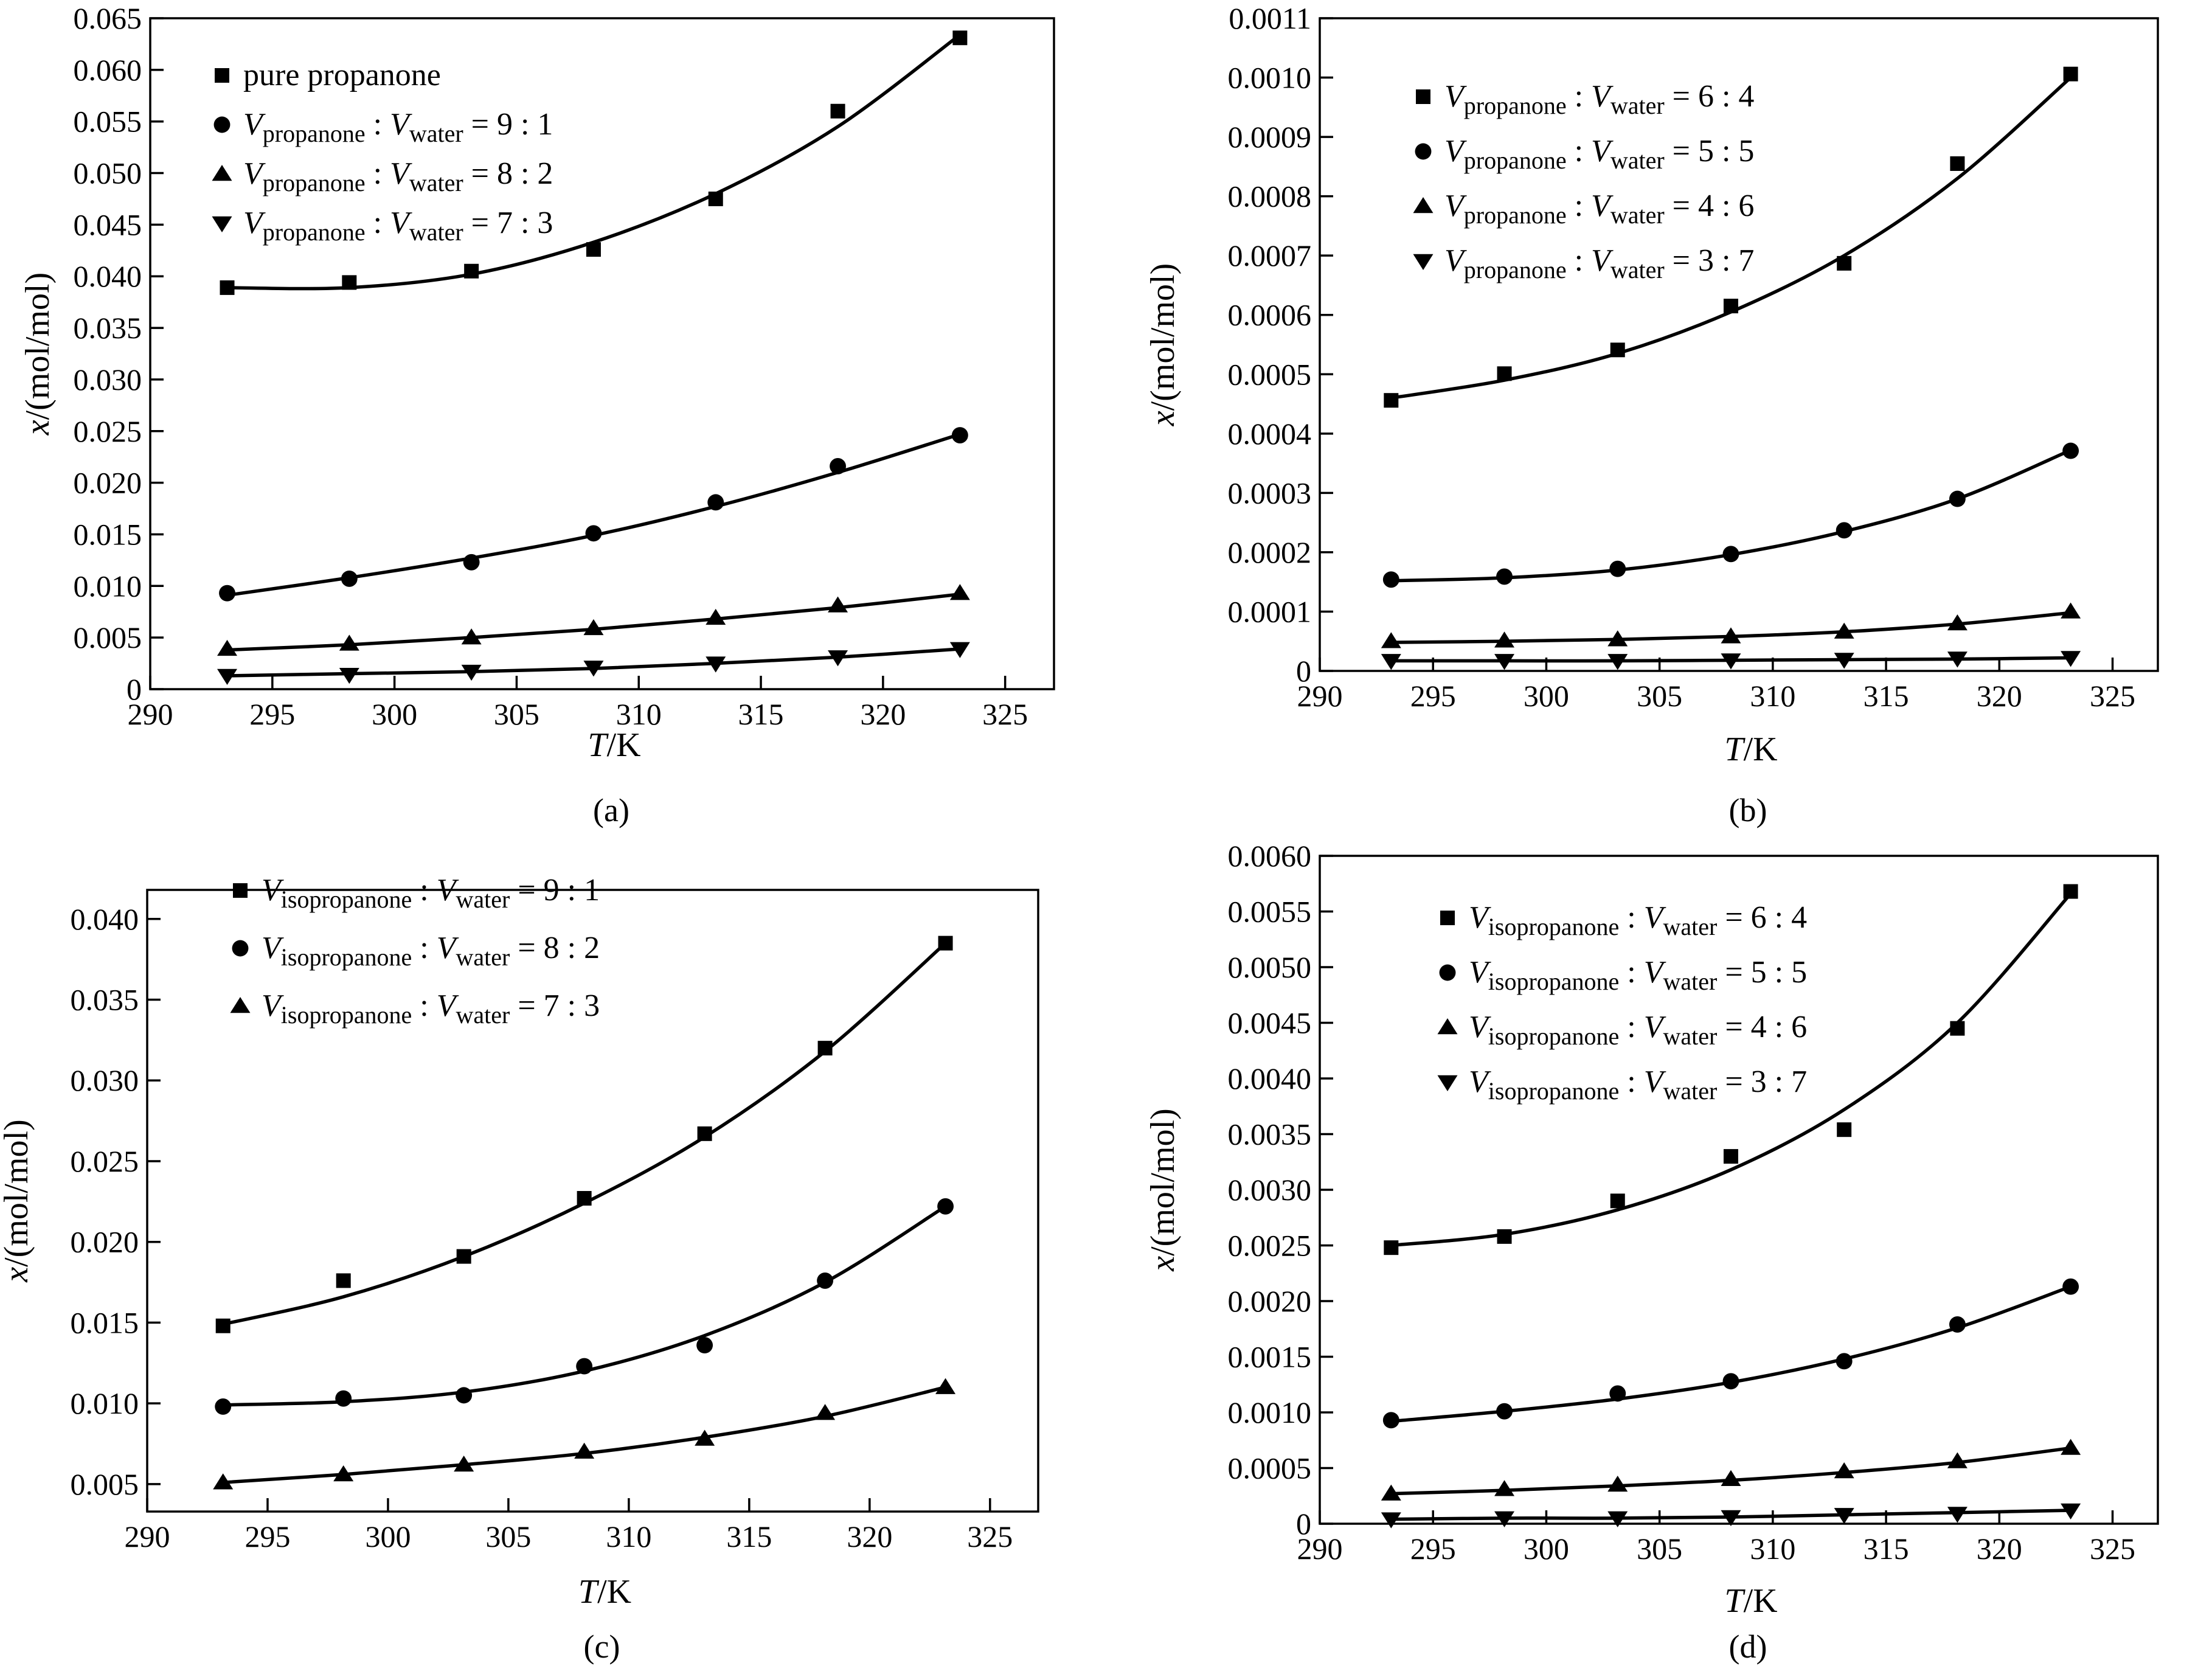  Describe the element at coordinates (1659, 1549) in the screenshot. I see `chart-d-x-tick-label: 305` at that location.